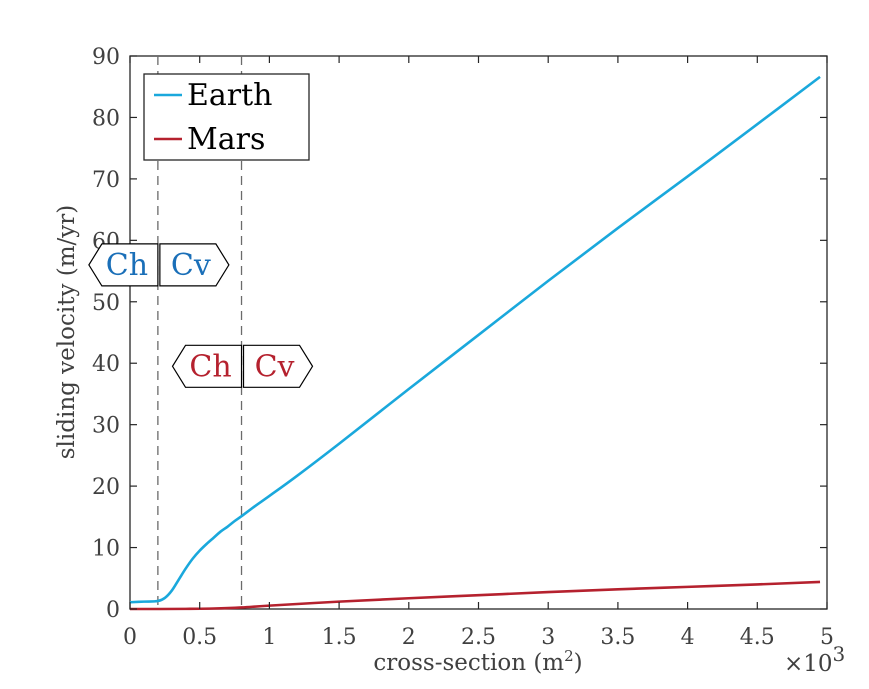  What do you see at coordinates (409, 637) in the screenshot?
I see `x-tick-label: 2` at bounding box center [409, 637].